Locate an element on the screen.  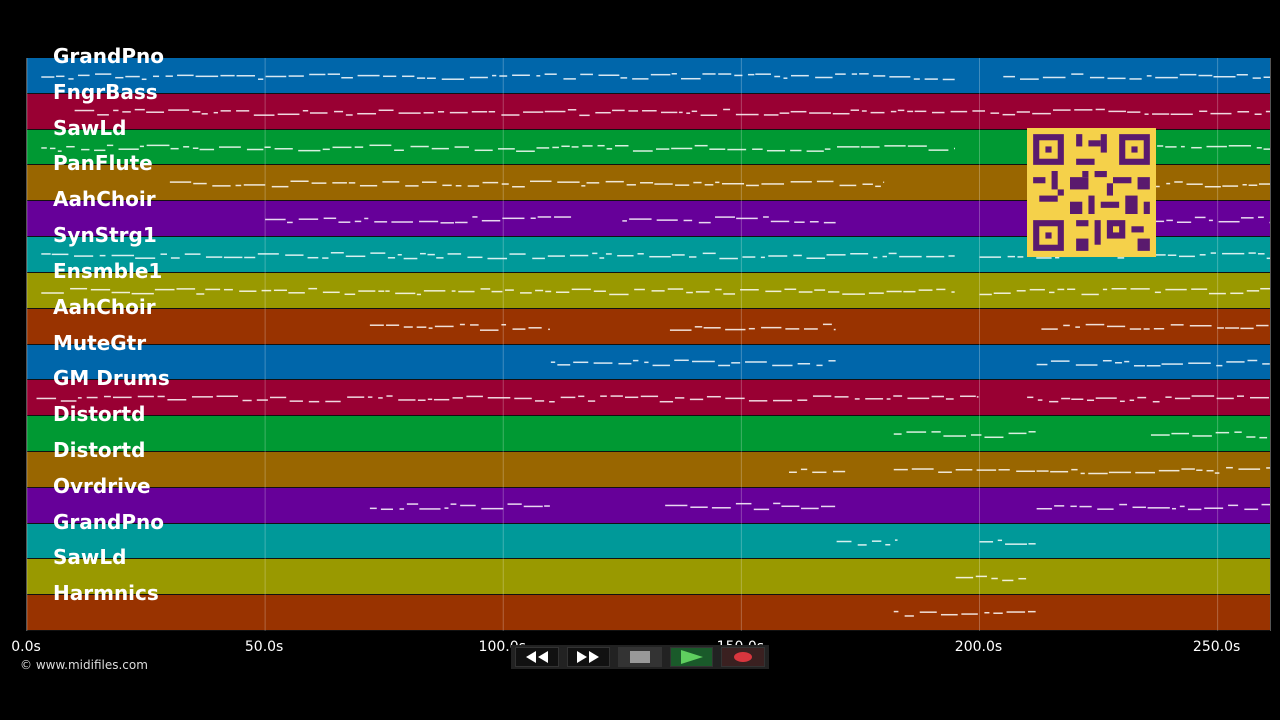
transport-bar is located at coordinates (640, 657).